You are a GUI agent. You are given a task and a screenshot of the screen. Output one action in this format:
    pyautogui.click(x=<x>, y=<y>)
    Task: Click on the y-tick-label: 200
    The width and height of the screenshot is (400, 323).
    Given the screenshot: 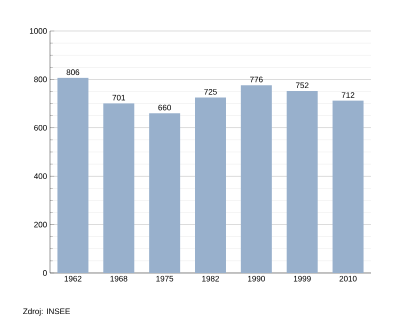 What is the action you would take?
    pyautogui.click(x=40, y=225)
    